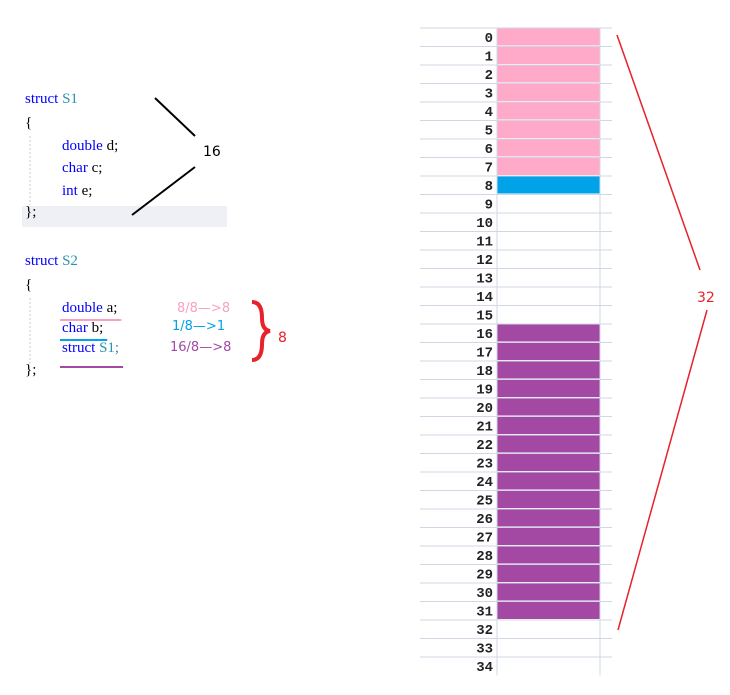 The height and width of the screenshot is (695, 730). Describe the element at coordinates (198, 326) in the screenshot. I see `member-size: 1/8—>1` at that location.